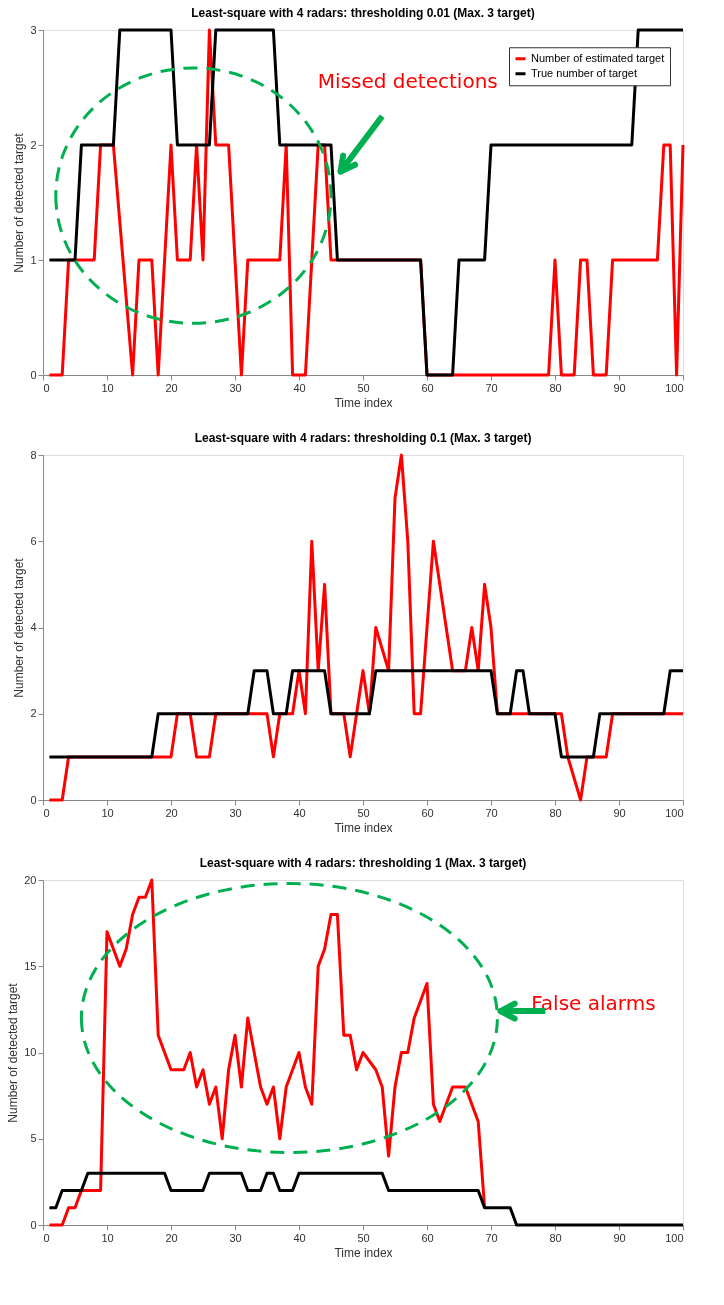  What do you see at coordinates (363, 438) in the screenshot?
I see `chart-title: Least-square with 4 radars: thresholding 0.1 (Max. 3 target)` at bounding box center [363, 438].